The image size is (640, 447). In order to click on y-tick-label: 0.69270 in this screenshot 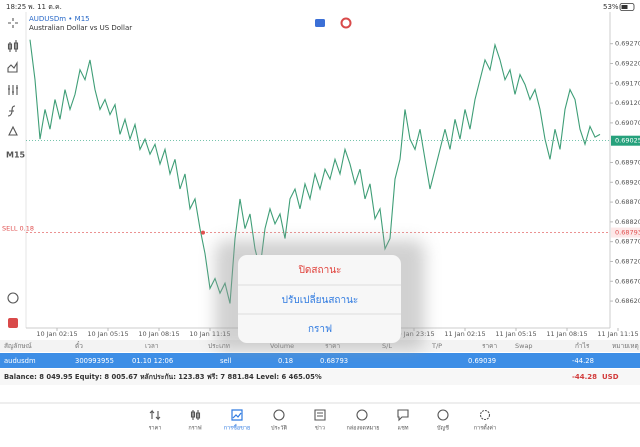, I will do `click(627, 44)`.